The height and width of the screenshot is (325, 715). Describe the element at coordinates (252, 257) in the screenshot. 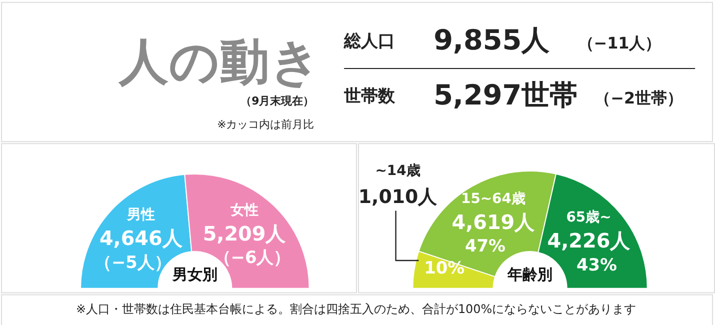

I see `text: （−6人）` at that location.